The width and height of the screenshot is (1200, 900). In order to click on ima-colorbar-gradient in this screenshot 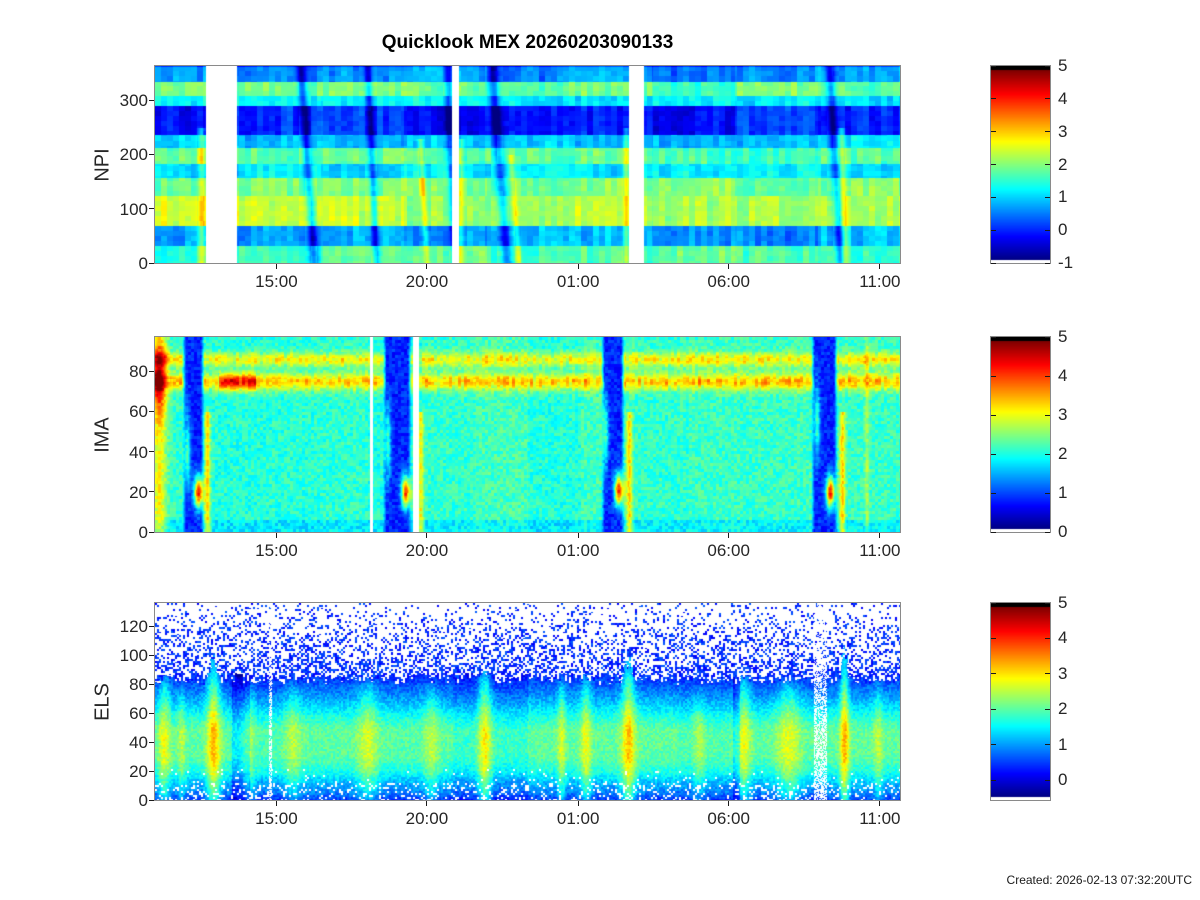, I will do `click(1020, 434)`.